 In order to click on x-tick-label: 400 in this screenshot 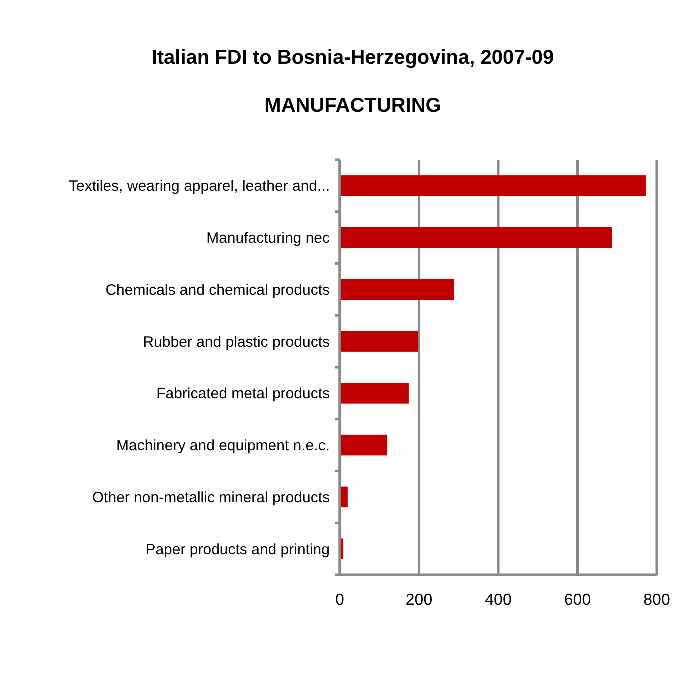, I will do `click(498, 600)`.